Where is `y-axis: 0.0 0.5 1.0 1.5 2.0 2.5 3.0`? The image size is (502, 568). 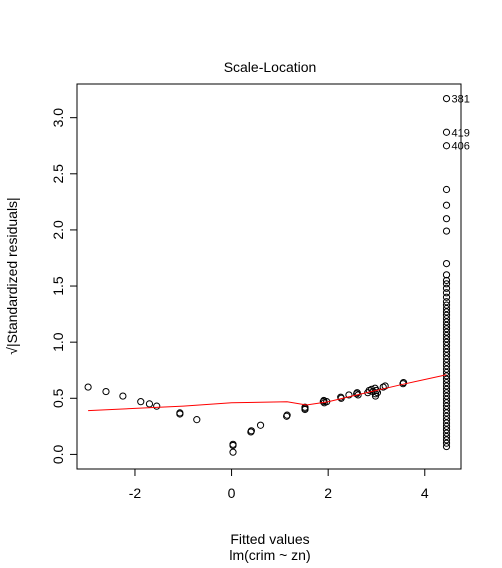 y-axis: 0.0 0.5 1.0 1.5 2.0 2.5 3.0 is located at coordinates (64, 286).